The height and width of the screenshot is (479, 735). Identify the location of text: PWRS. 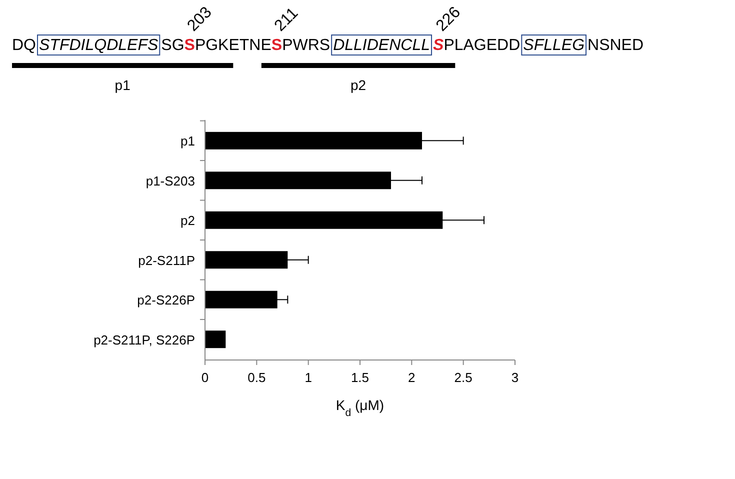
(306, 45).